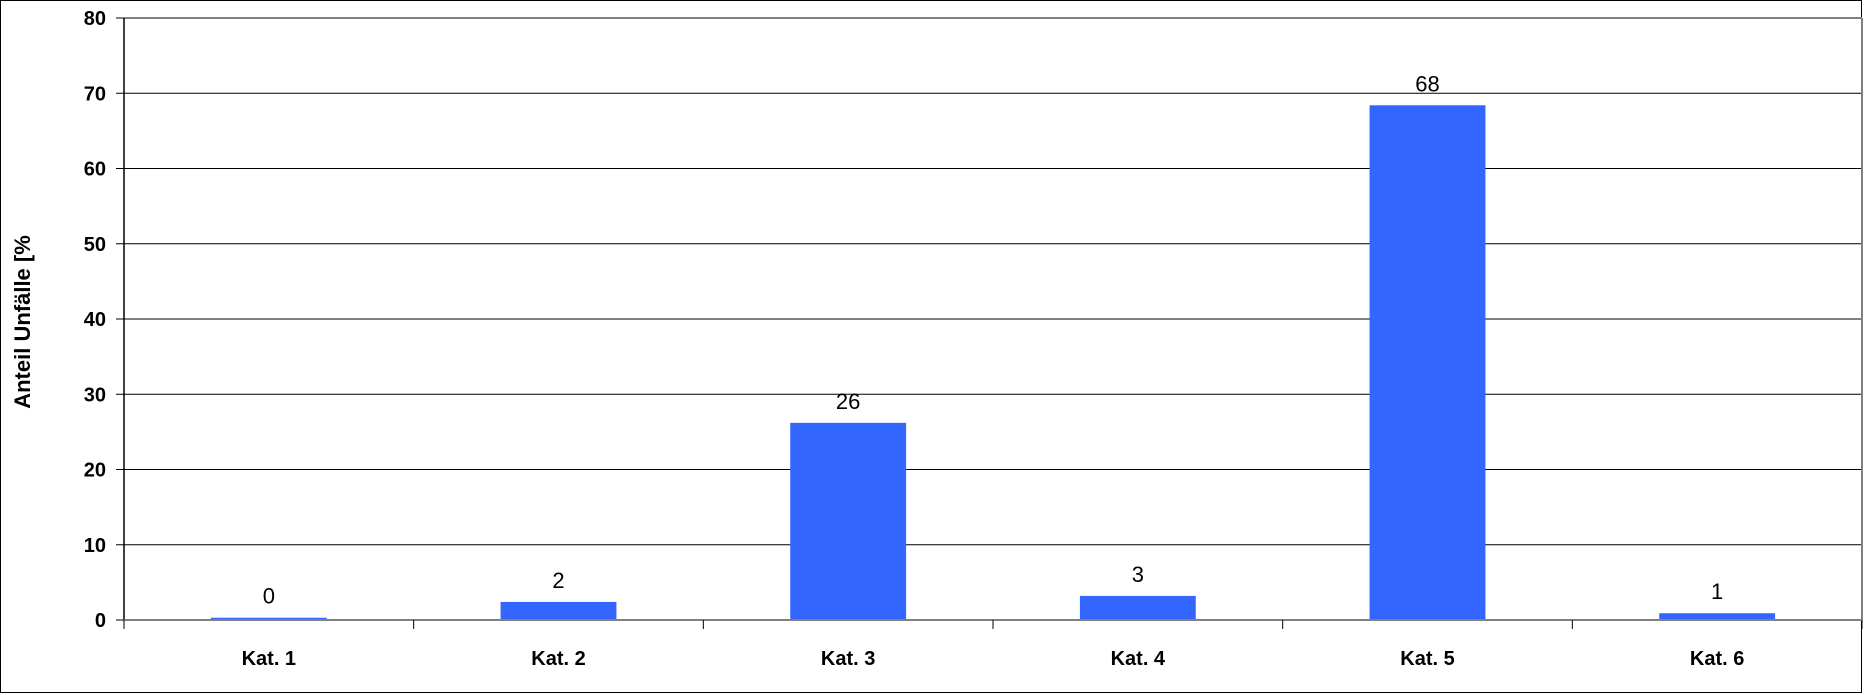 This screenshot has height=695, width=1864. What do you see at coordinates (22, 322) in the screenshot?
I see `y-axis-label: Anteil Unfälle [%` at bounding box center [22, 322].